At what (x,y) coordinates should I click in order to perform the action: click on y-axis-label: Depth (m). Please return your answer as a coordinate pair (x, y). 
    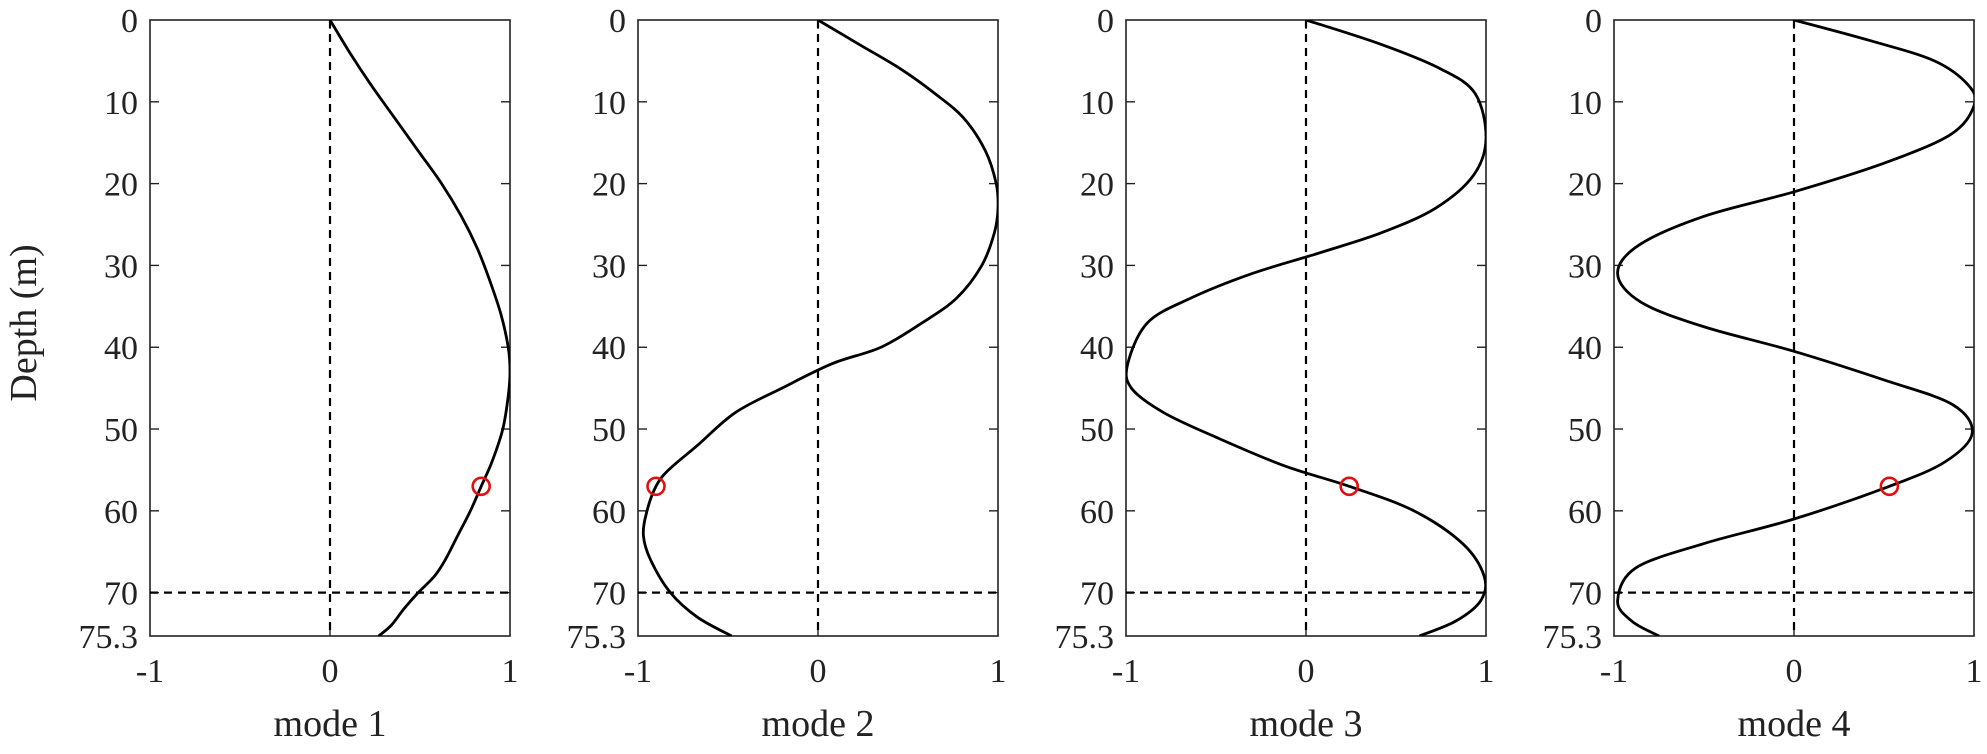
    Looking at the image, I should click on (24, 322).